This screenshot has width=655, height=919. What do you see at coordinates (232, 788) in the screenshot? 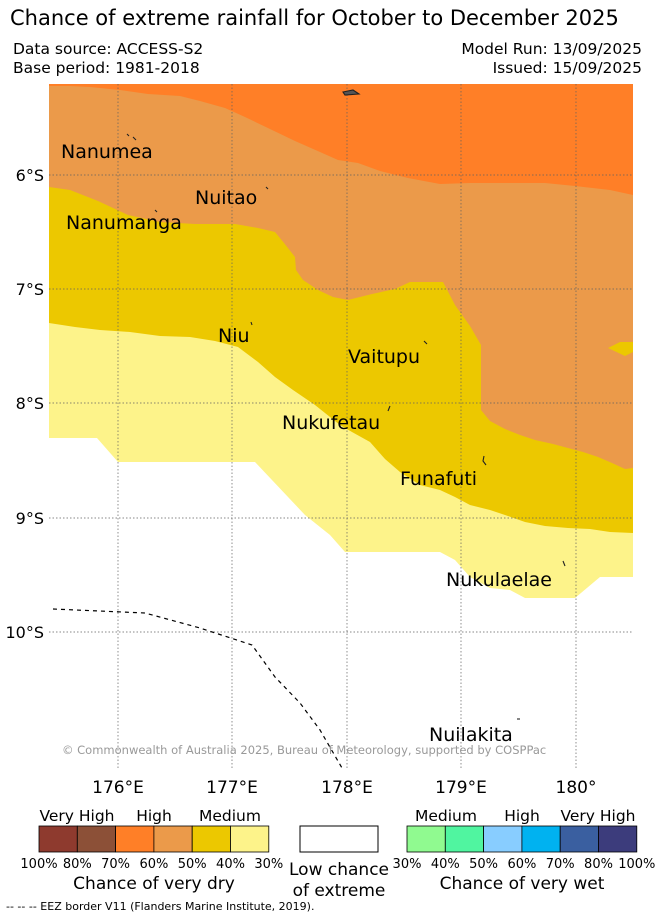
I see `lon-label: 177°E` at bounding box center [232, 788].